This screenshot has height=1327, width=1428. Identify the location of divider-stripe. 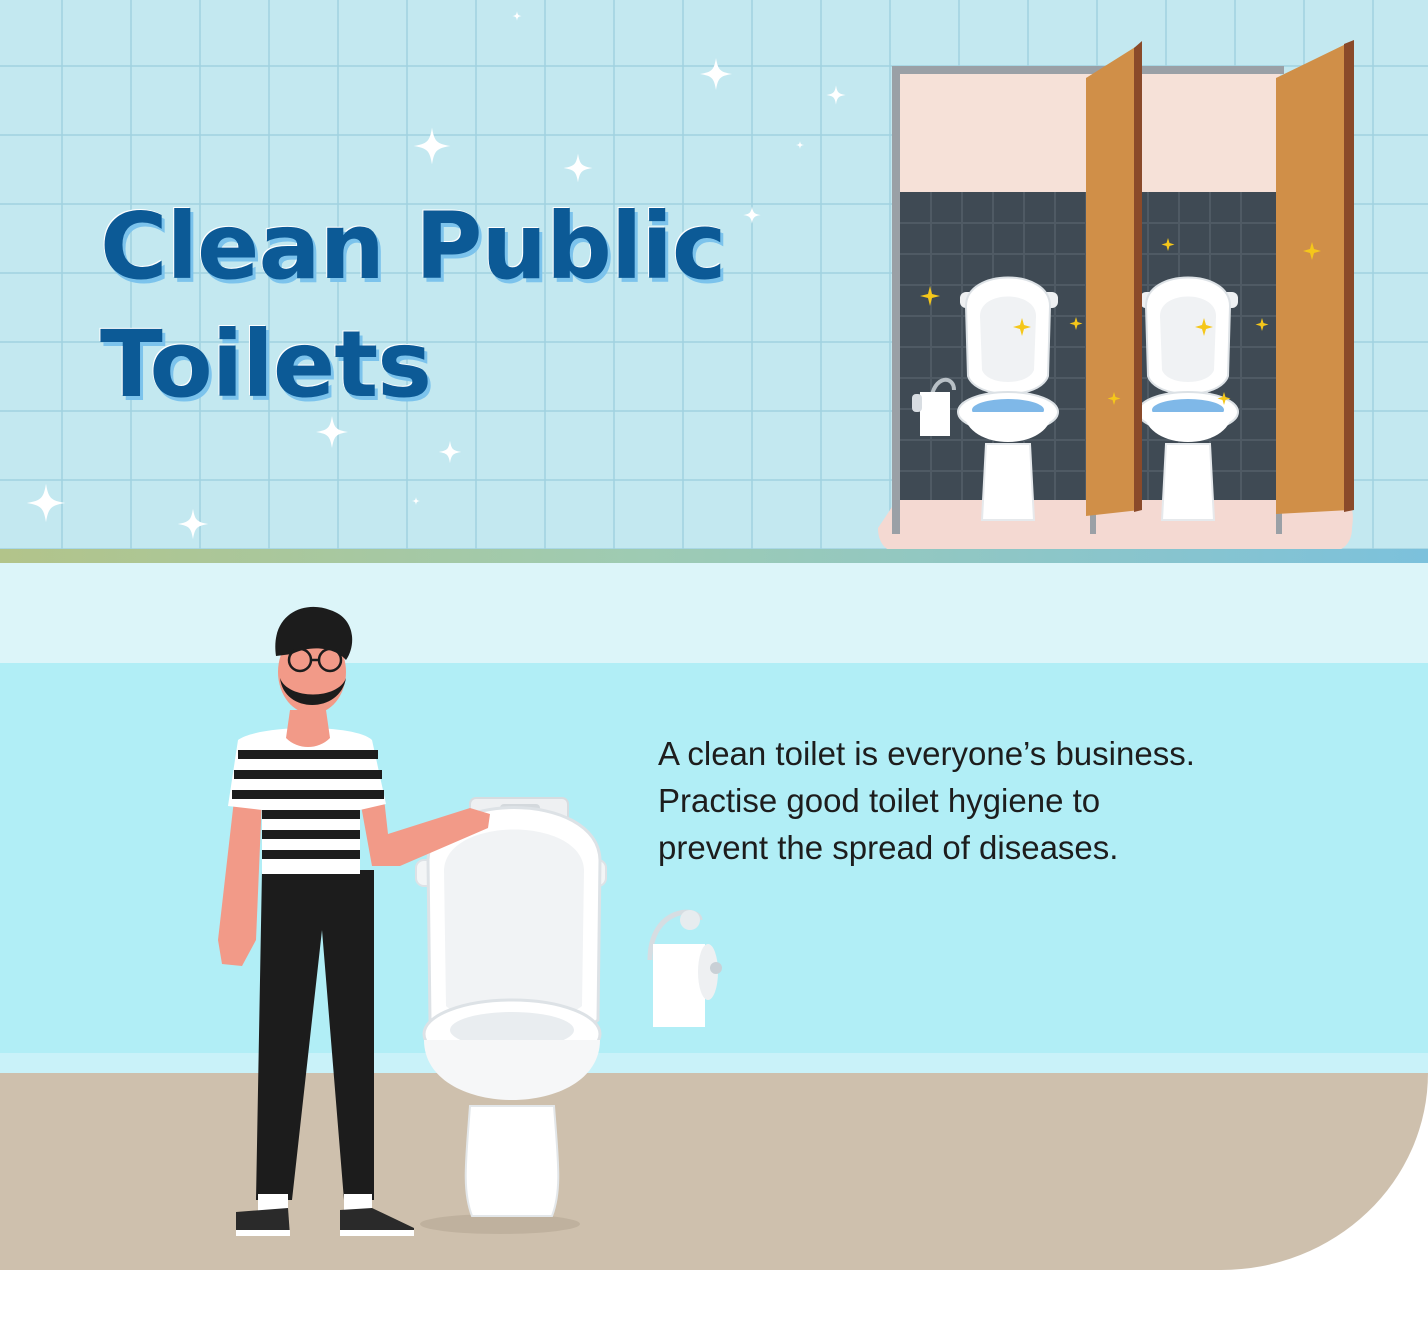
(714, 556).